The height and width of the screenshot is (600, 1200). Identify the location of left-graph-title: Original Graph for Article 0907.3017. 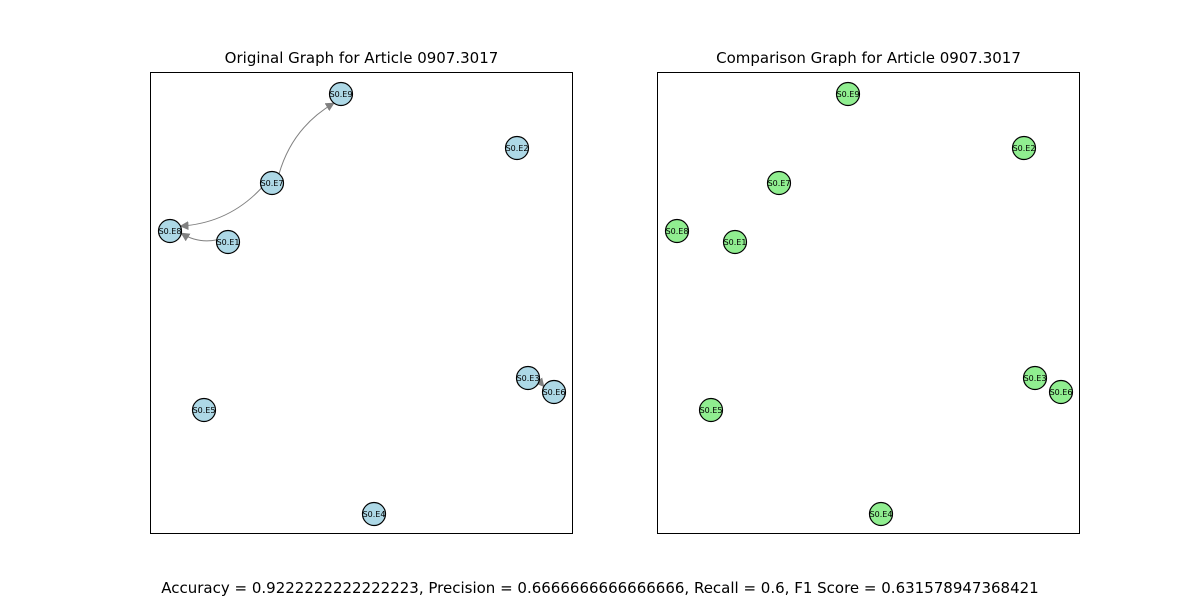
(361, 58).